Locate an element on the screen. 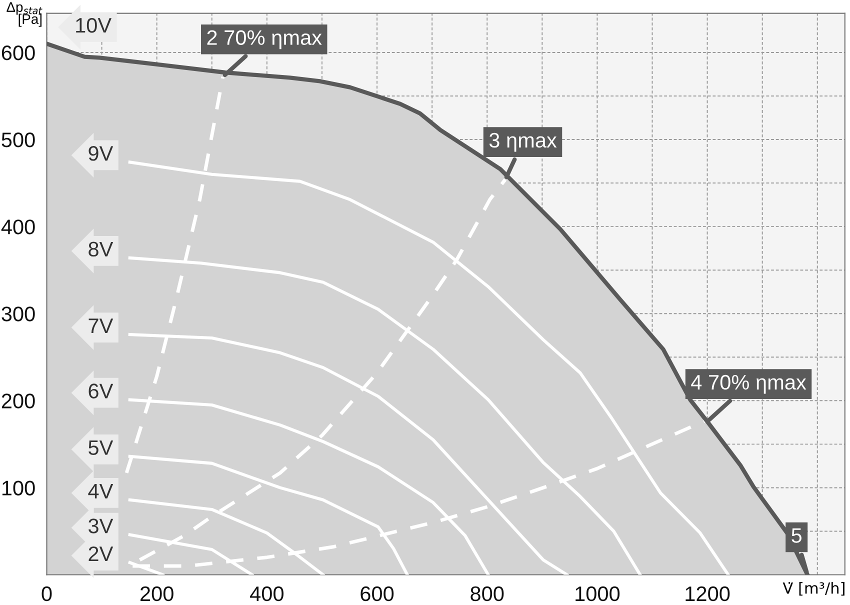  x-axis-title: V̇ [m³/h] is located at coordinates (813, 589).